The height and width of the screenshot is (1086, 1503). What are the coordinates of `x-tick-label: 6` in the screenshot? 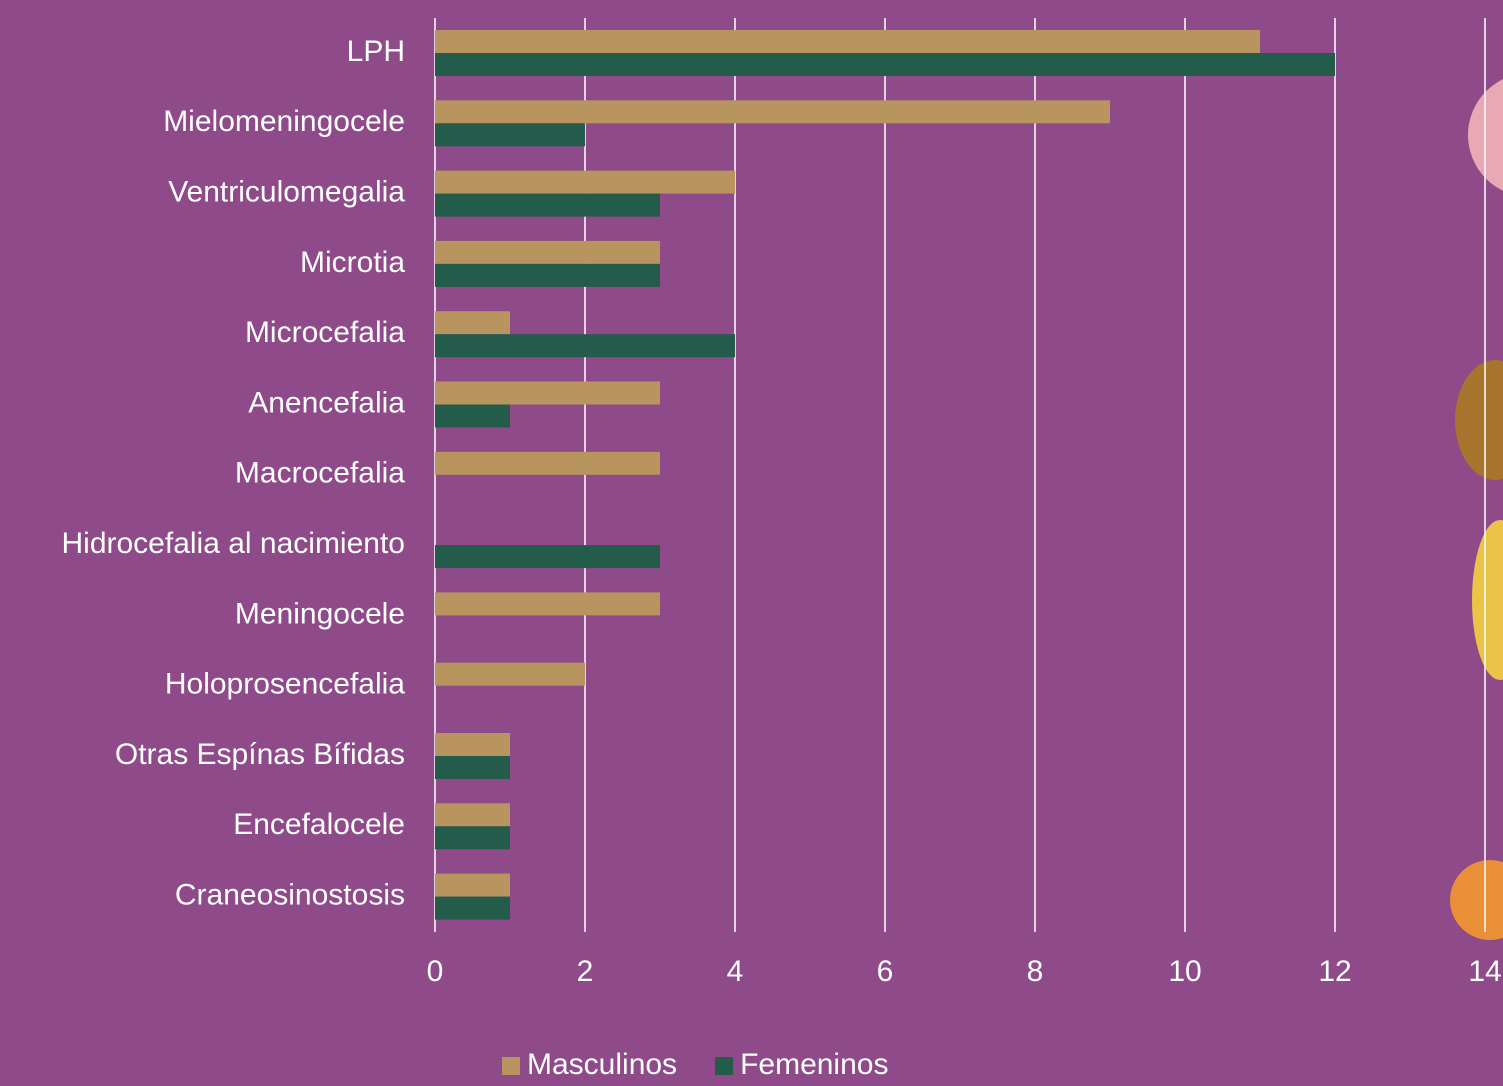 It's located at (885, 971).